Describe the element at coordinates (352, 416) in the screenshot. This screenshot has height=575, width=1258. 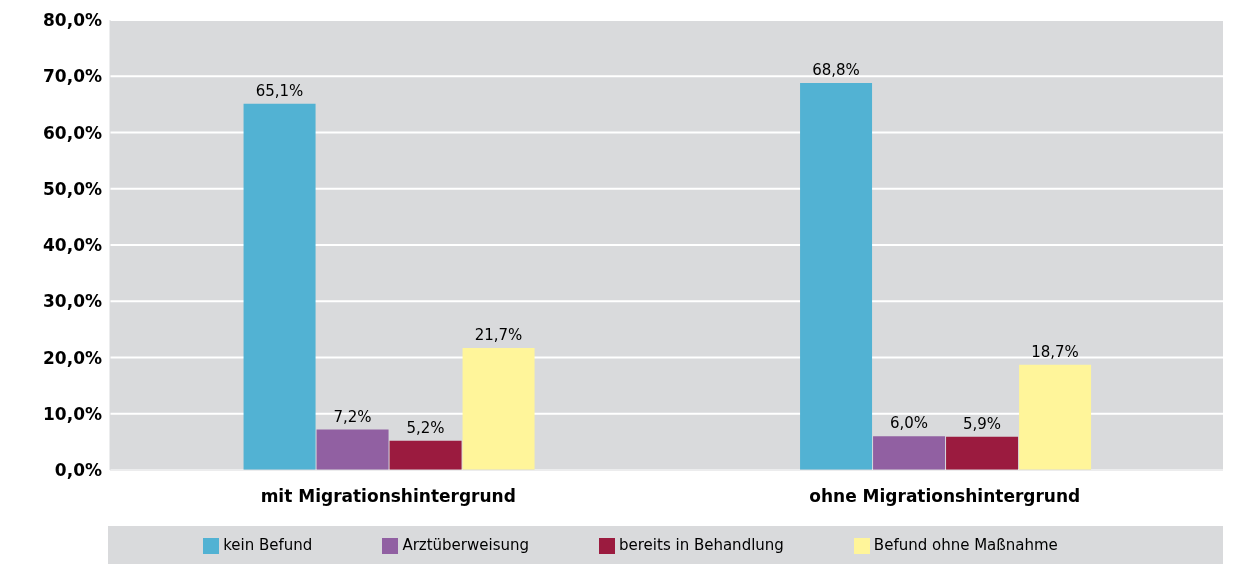
I see `data-label: 7,2%` at that location.